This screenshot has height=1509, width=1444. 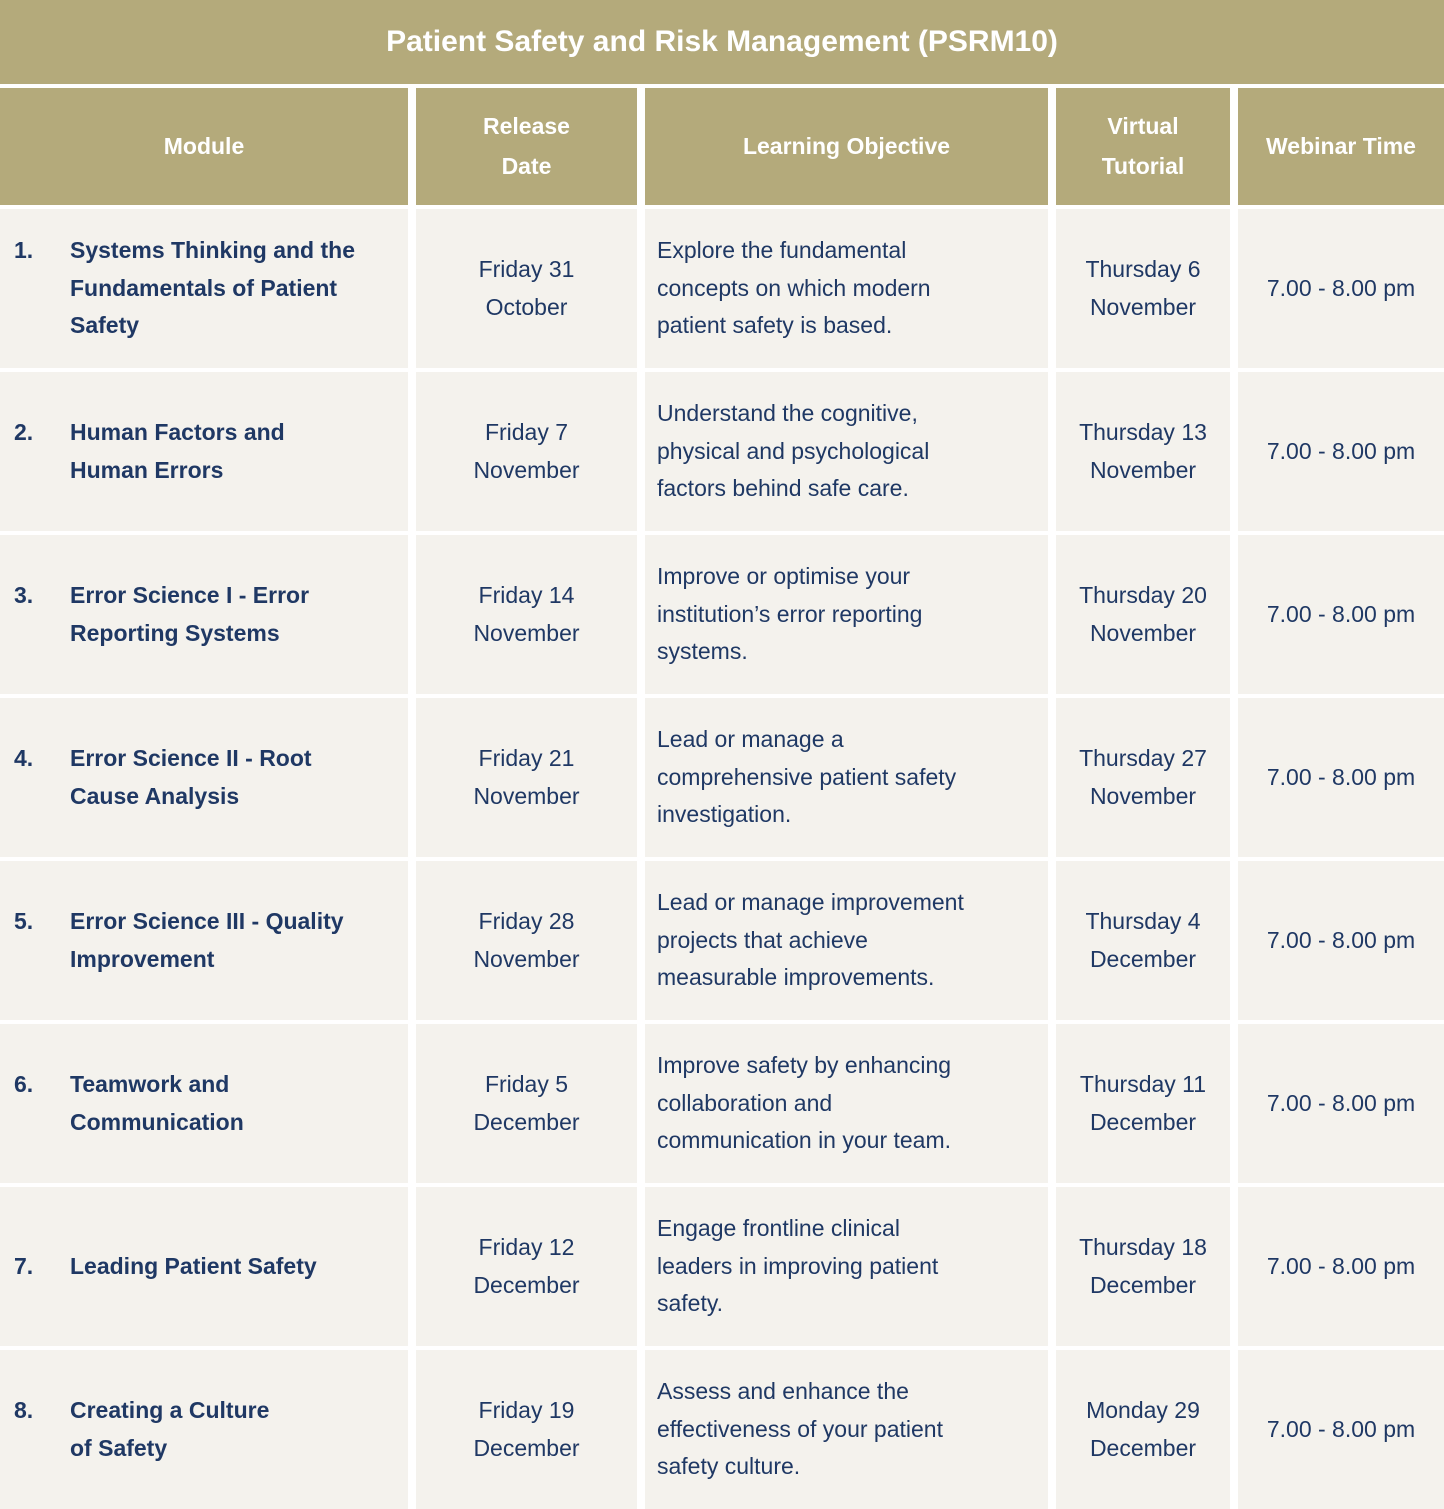 What do you see at coordinates (526, 777) in the screenshot?
I see `release-date-cell: Friday 21 November` at bounding box center [526, 777].